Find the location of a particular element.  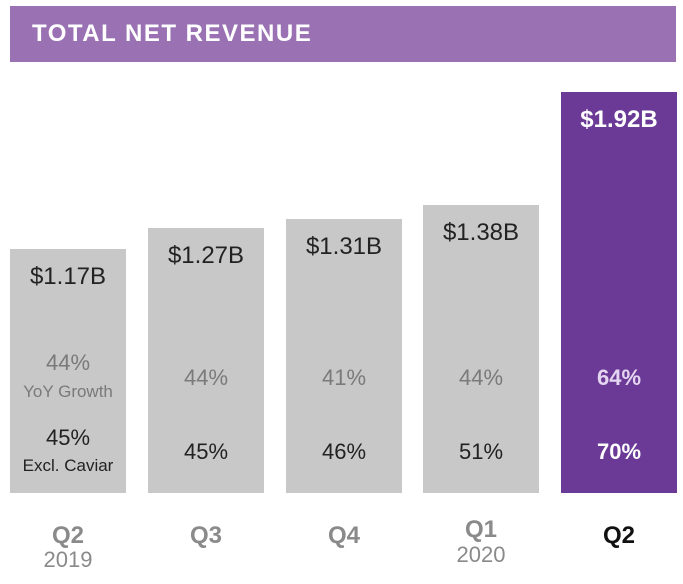

yoy-growth-label: YoY Growth is located at coordinates (68, 391).